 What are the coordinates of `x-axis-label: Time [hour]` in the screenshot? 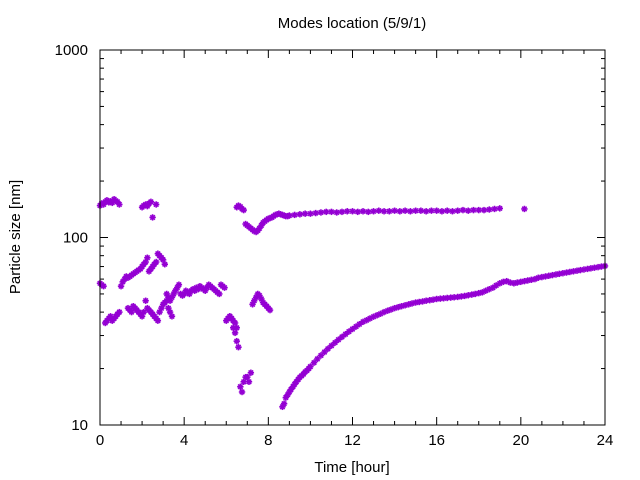 It's located at (351, 467).